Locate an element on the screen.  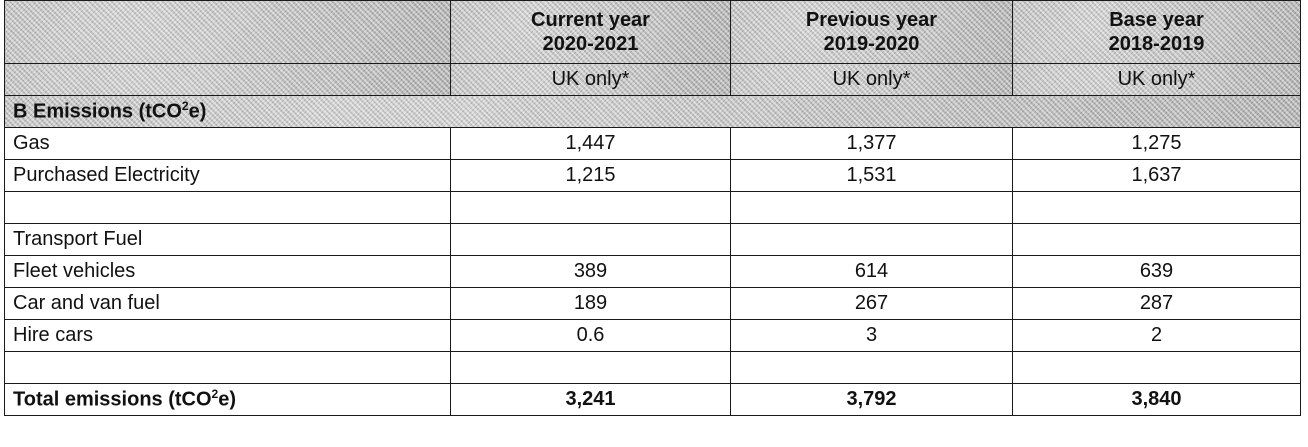
row-value-current: 1,215 is located at coordinates (590, 175).